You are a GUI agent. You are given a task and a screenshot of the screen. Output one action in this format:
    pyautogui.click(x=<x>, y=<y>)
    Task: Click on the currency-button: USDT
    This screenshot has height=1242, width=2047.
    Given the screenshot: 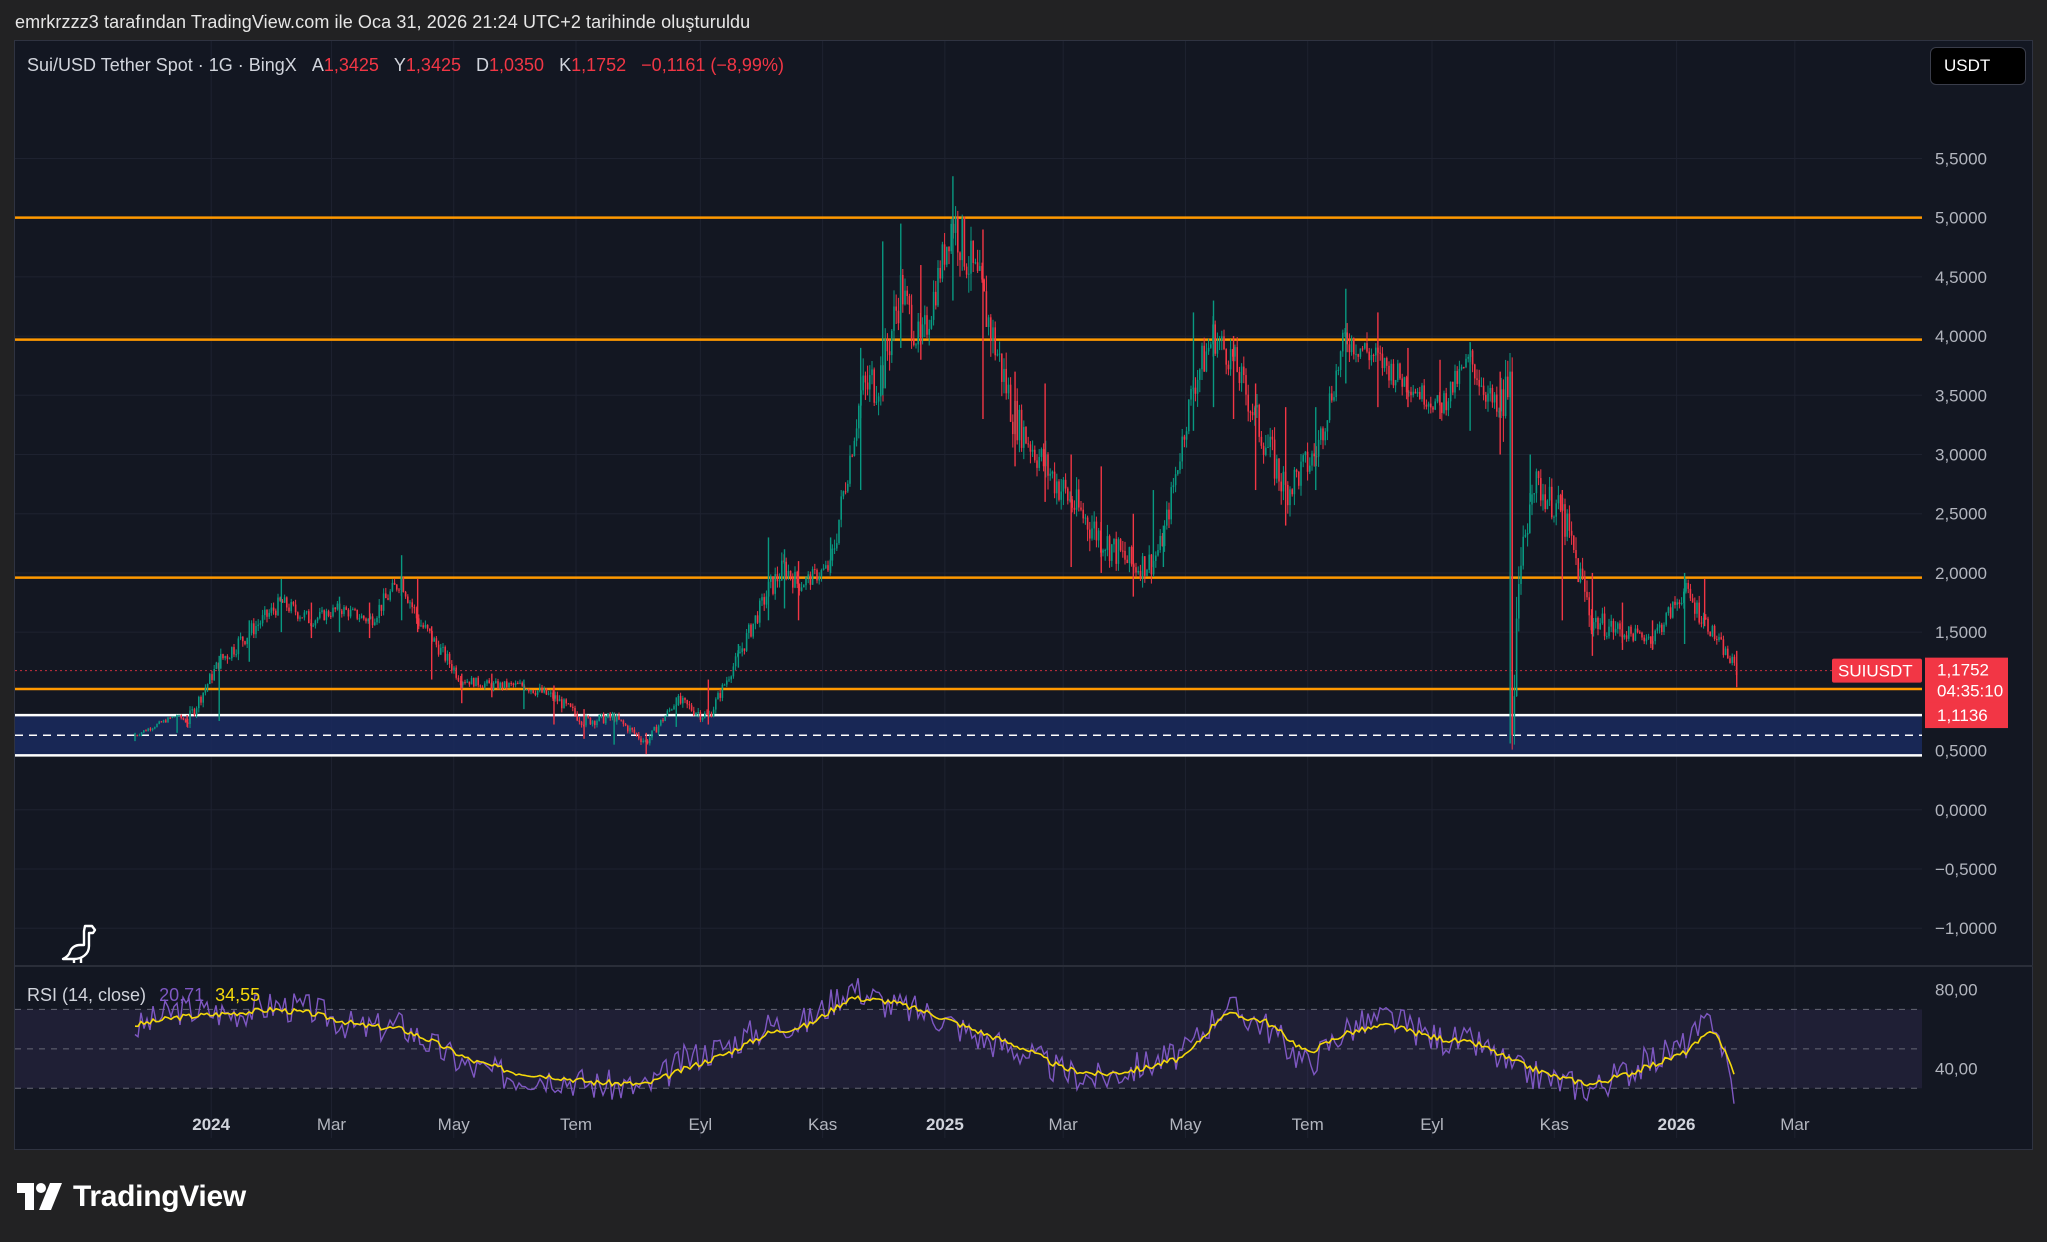 What is the action you would take?
    pyautogui.click(x=1978, y=66)
    